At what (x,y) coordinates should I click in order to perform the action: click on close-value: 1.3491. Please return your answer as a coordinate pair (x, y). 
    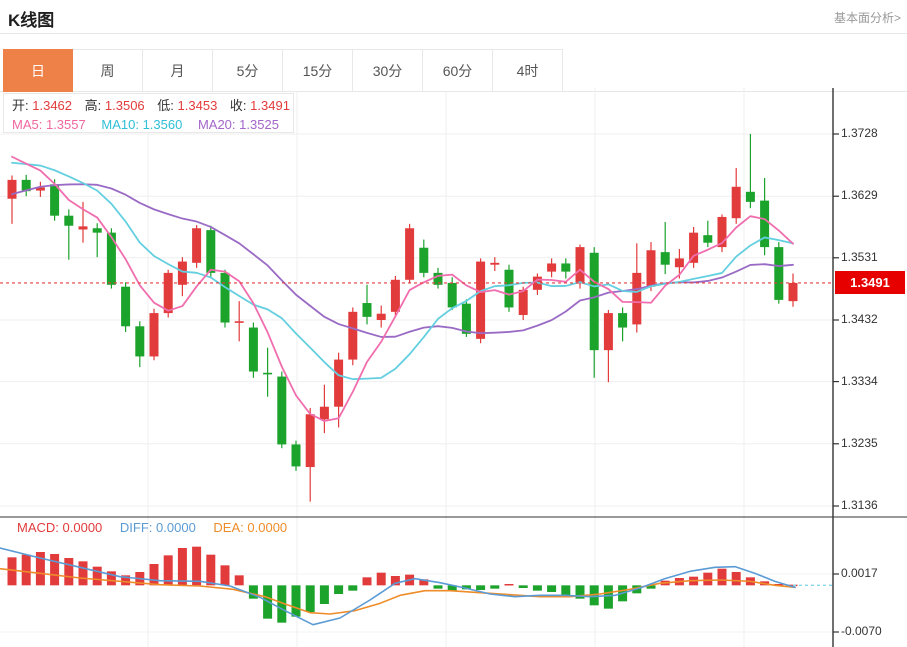
    Looking at the image, I should click on (270, 105).